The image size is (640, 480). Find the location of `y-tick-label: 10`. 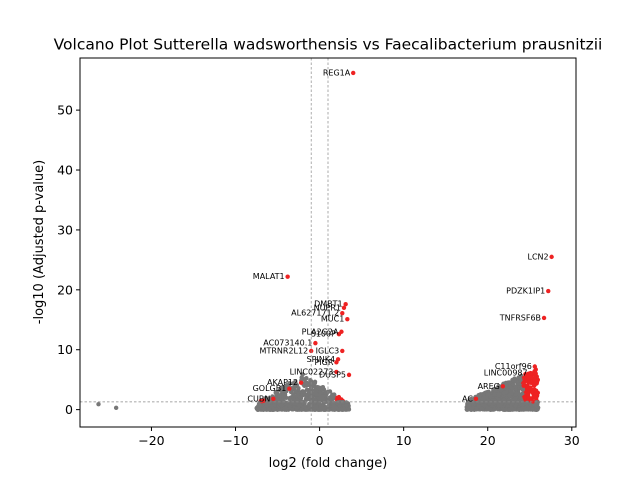

y-tick-label: 10 is located at coordinates (65, 349).